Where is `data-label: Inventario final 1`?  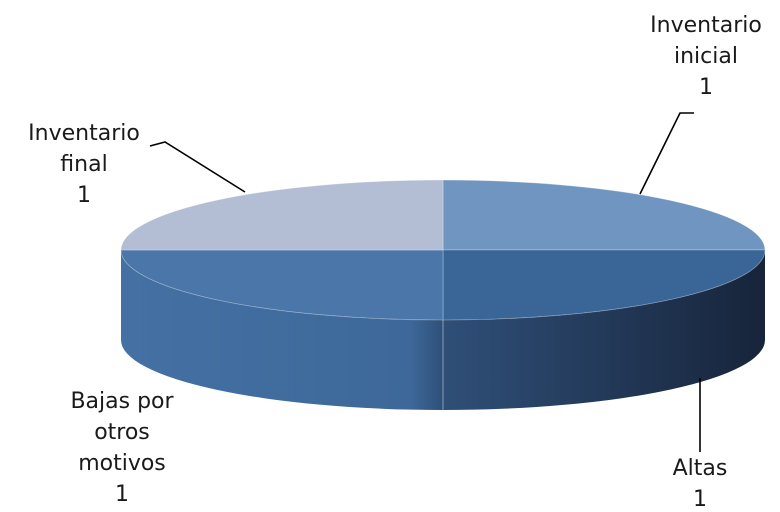 data-label: Inventario final 1 is located at coordinates (84, 164).